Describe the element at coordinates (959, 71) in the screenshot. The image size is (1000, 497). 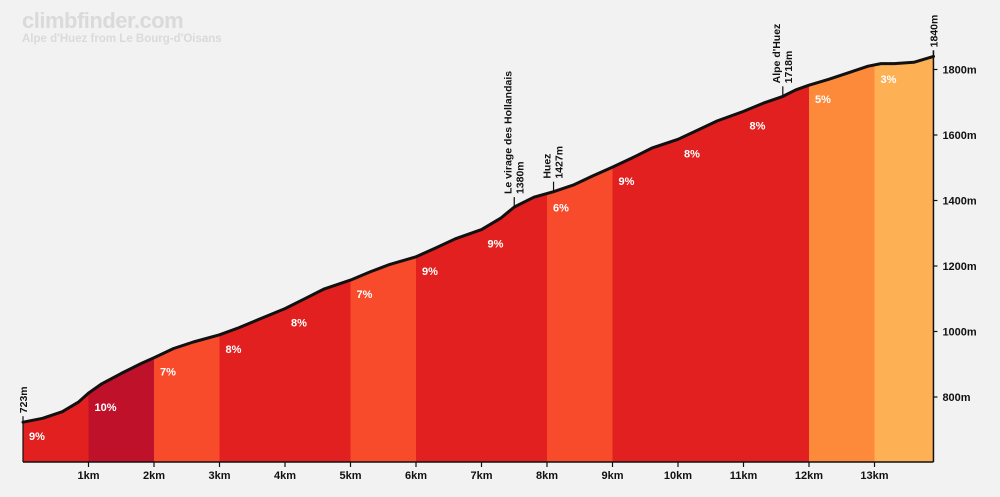
I see `y-tick-label: 1800m` at that location.